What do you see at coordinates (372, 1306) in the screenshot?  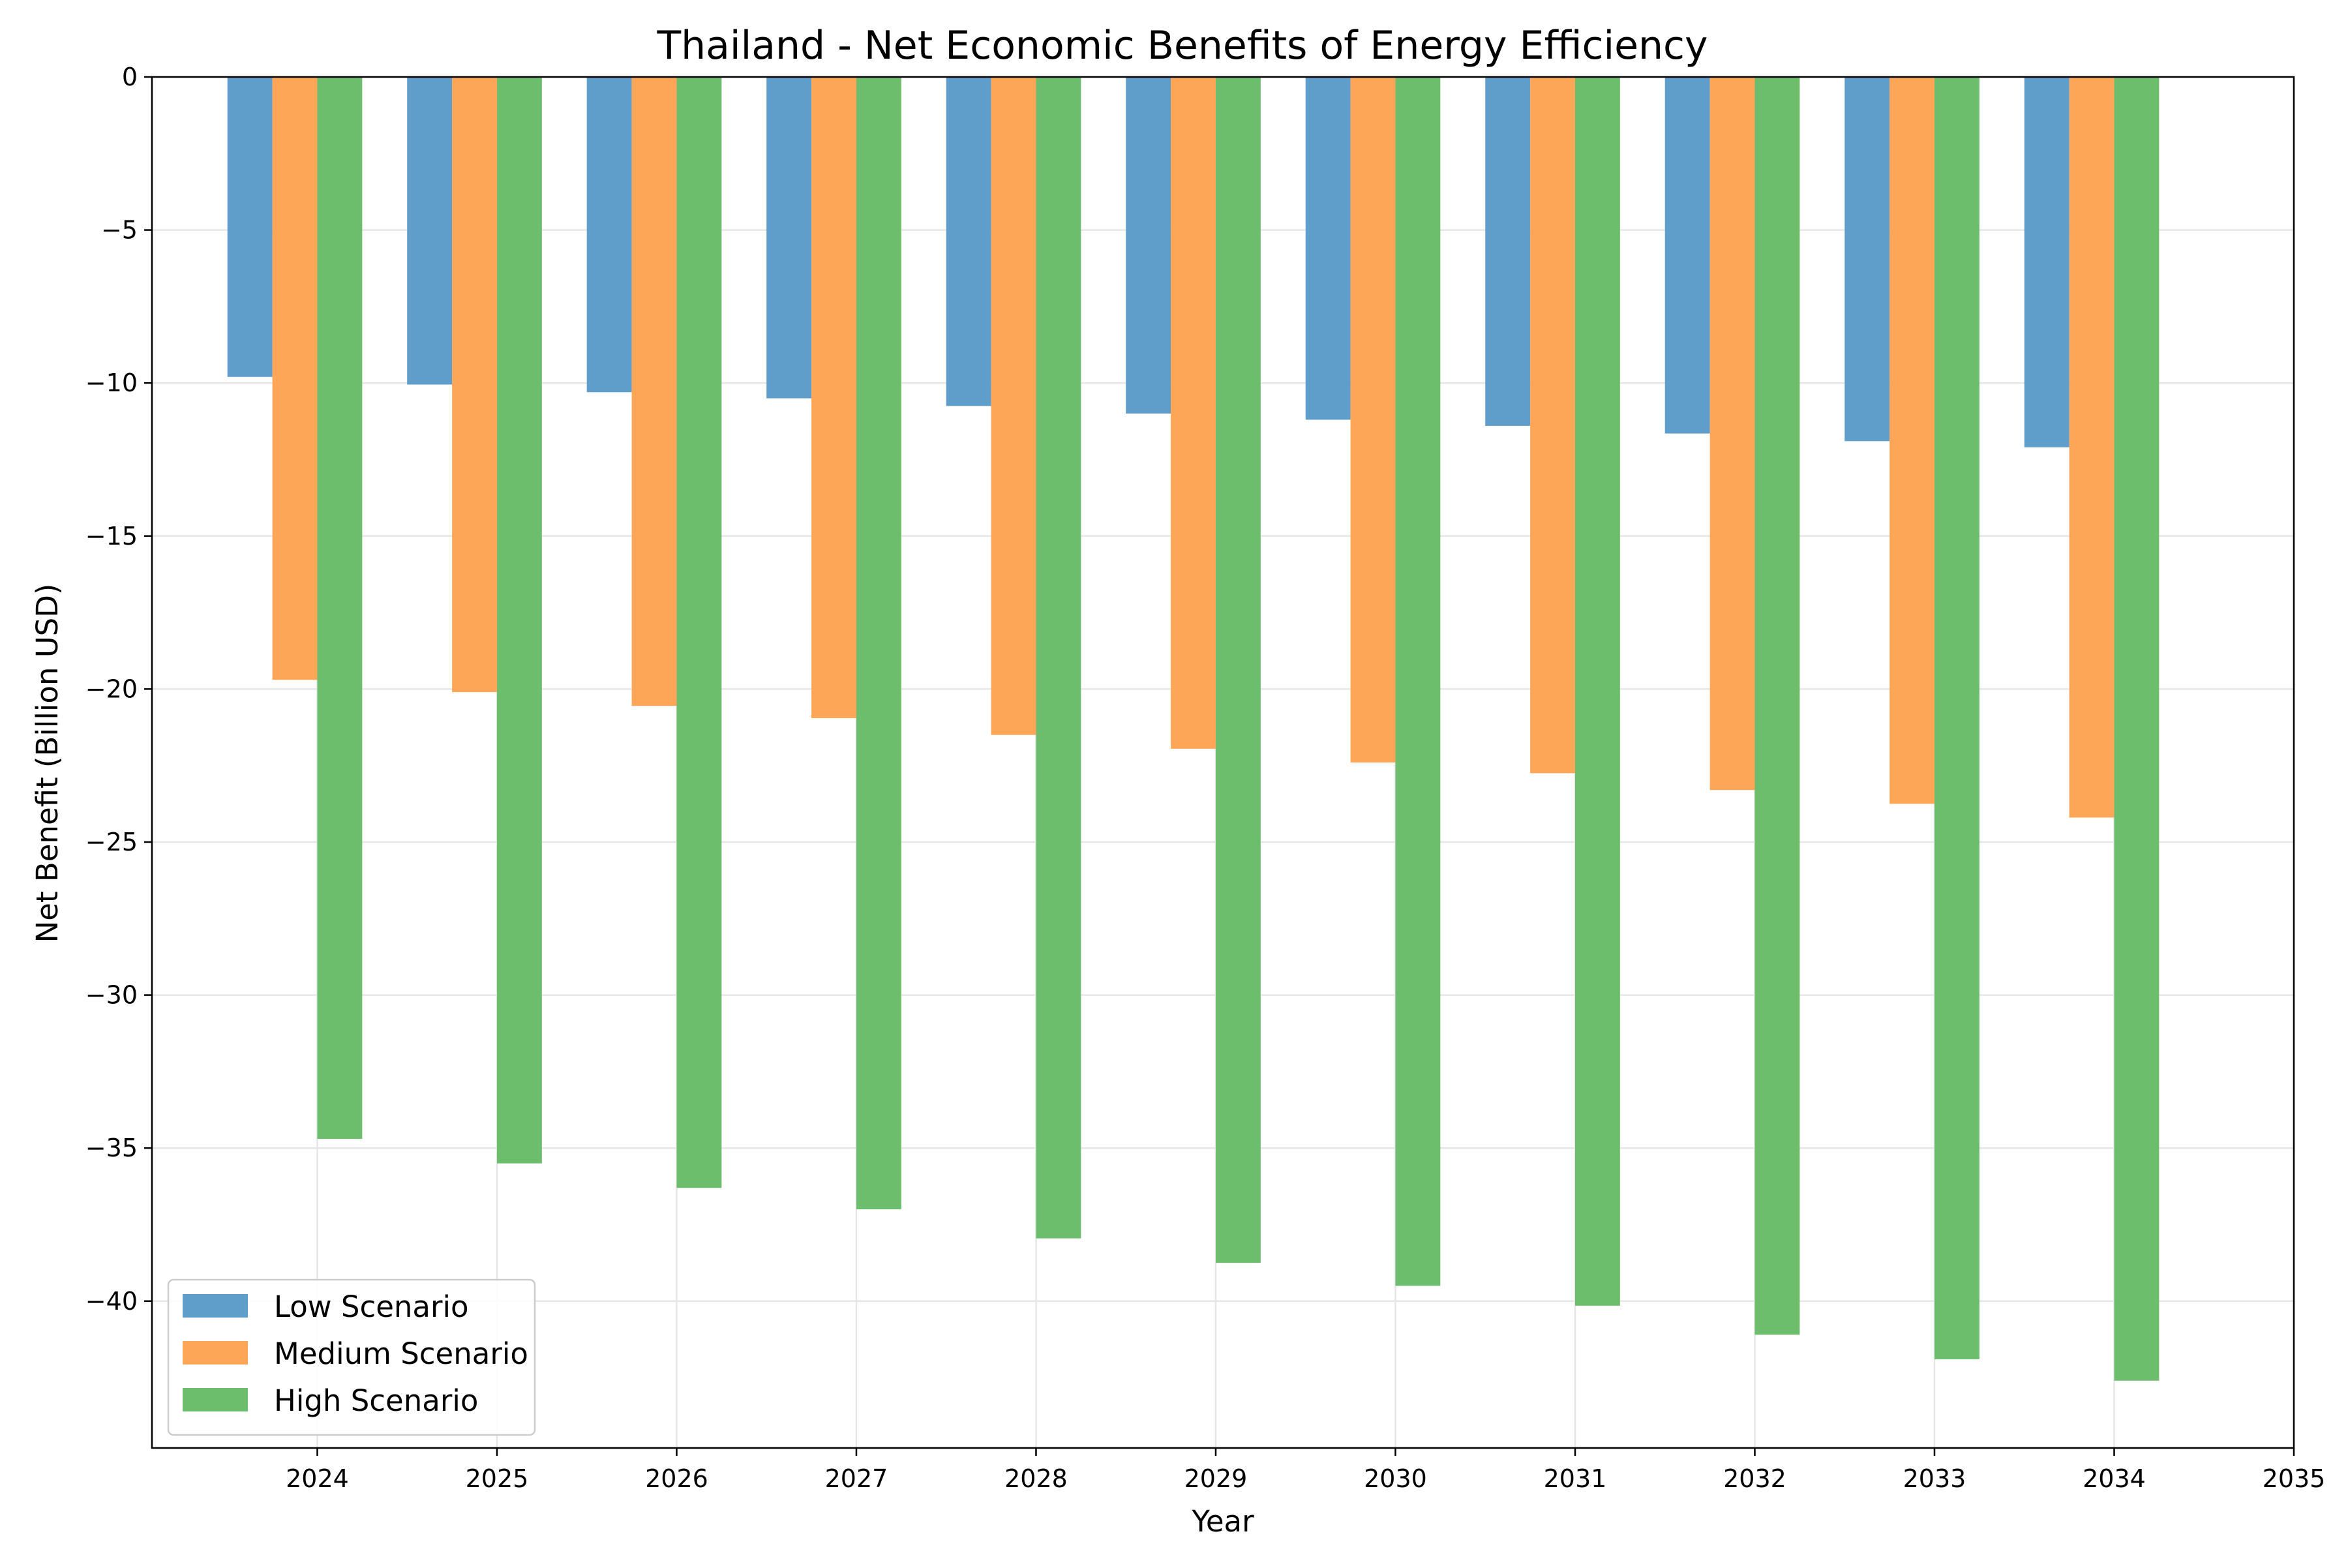 I see `legend-label: Low Scenario` at bounding box center [372, 1306].